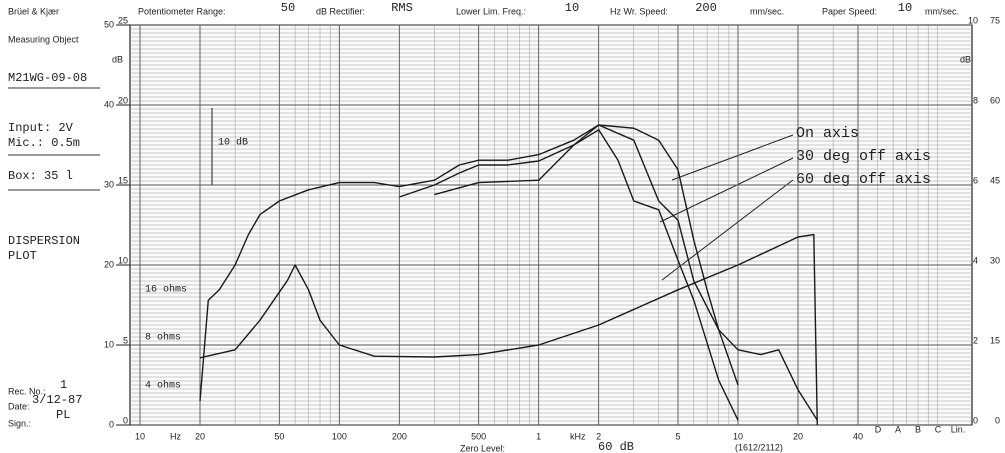 This screenshot has width=1005, height=453. I want to click on y-tick-label: 0, so click(111, 424).